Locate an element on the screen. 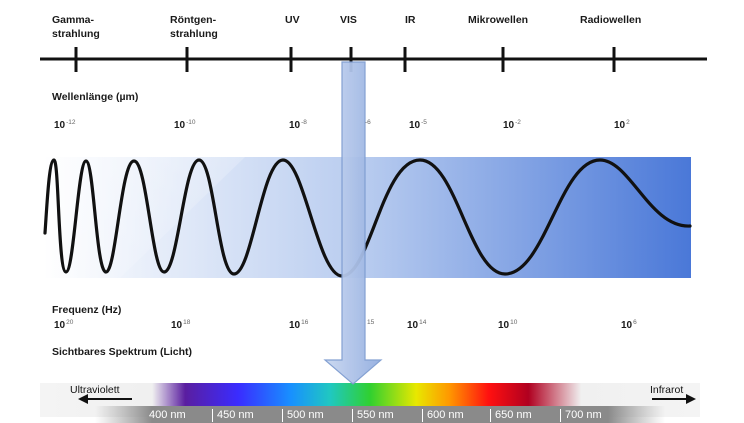 This screenshot has height=423, width=744. wavelength-value: 102 is located at coordinates (622, 125).